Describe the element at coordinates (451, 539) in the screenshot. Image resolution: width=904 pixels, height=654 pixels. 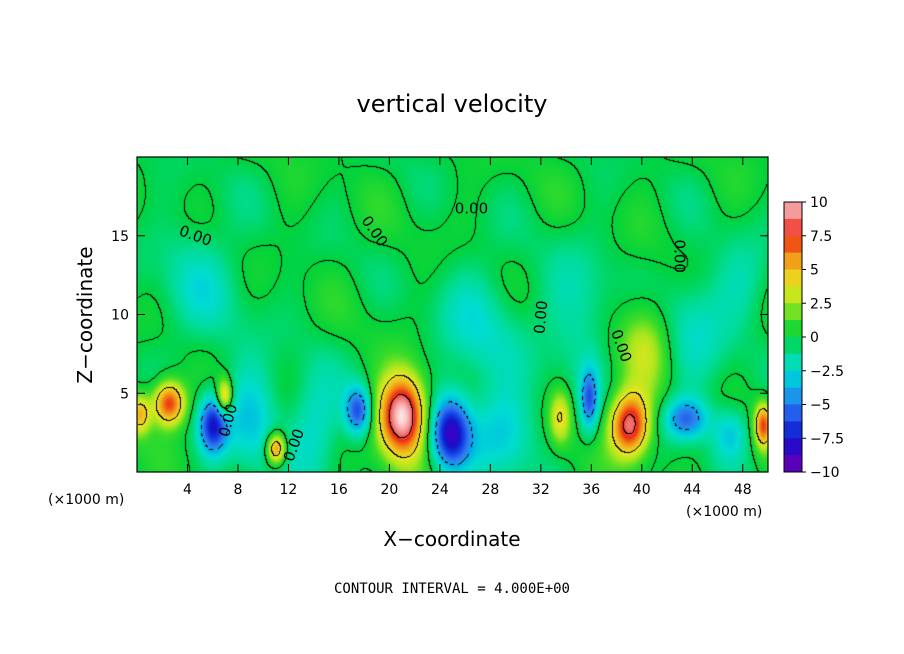
I see `x-axis-label: X−coordinate` at that location.